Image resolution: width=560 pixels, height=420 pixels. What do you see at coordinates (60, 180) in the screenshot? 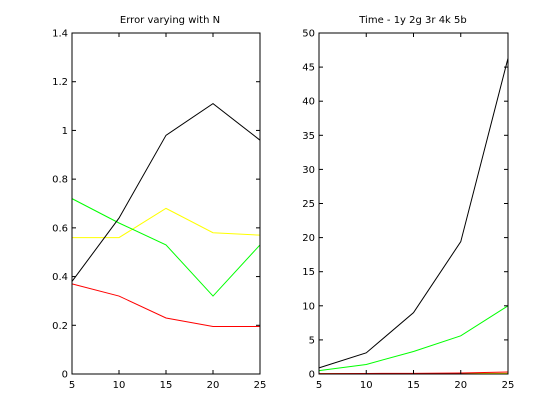
I see `error-chart-ytick-label: 0.8` at bounding box center [60, 180].